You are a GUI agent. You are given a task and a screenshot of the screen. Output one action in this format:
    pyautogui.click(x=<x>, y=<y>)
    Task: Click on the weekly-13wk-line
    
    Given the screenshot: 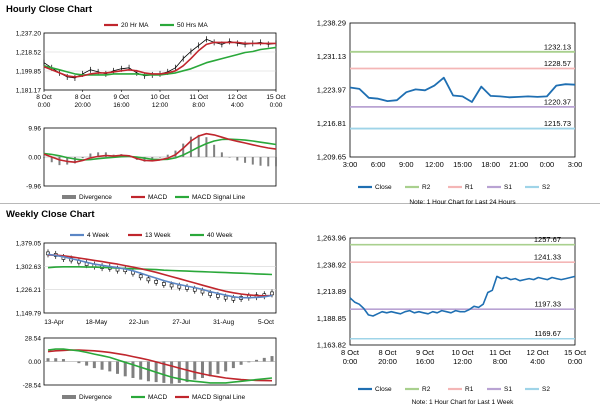 What is the action you would take?
    pyautogui.click(x=160, y=275)
    